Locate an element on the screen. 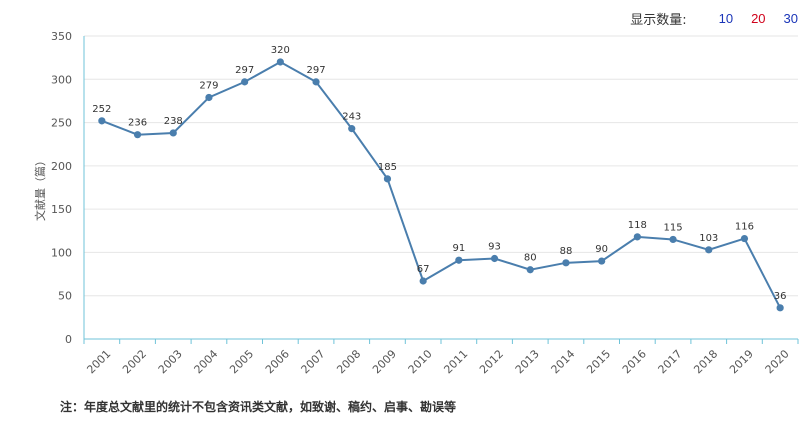 The height and width of the screenshot is (429, 812). y-tick-label: 50 is located at coordinates (65, 296).